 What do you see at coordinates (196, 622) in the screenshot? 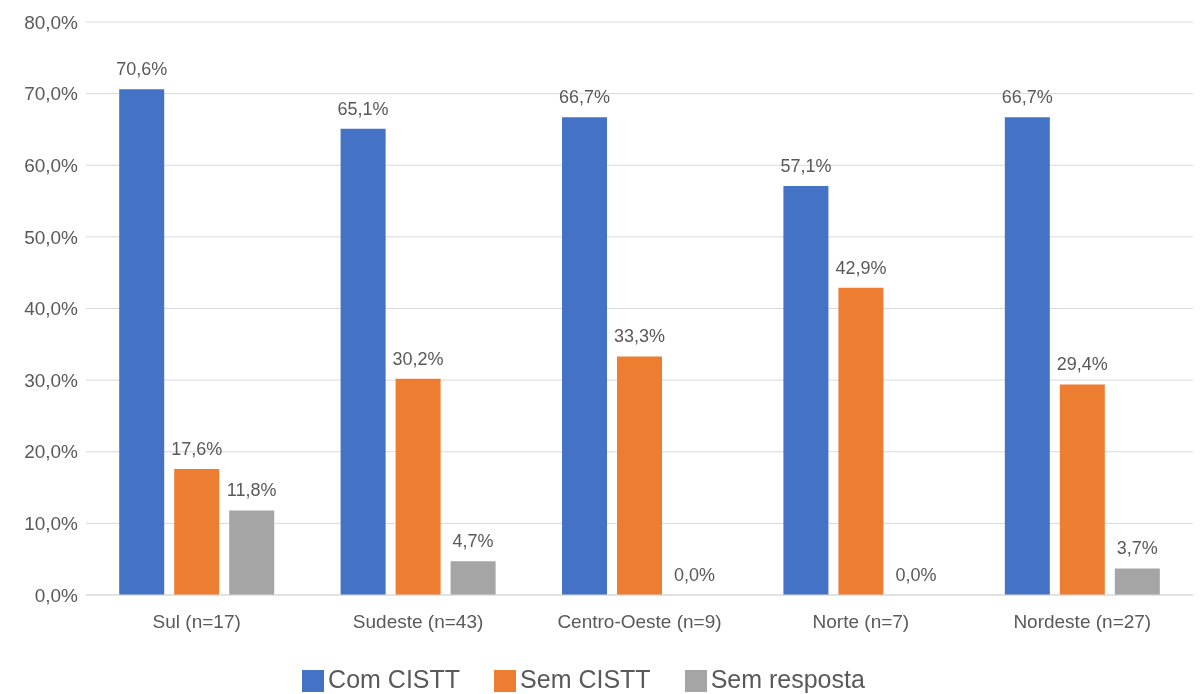
I see `x-tick-label: Sul (n=17)` at bounding box center [196, 622].